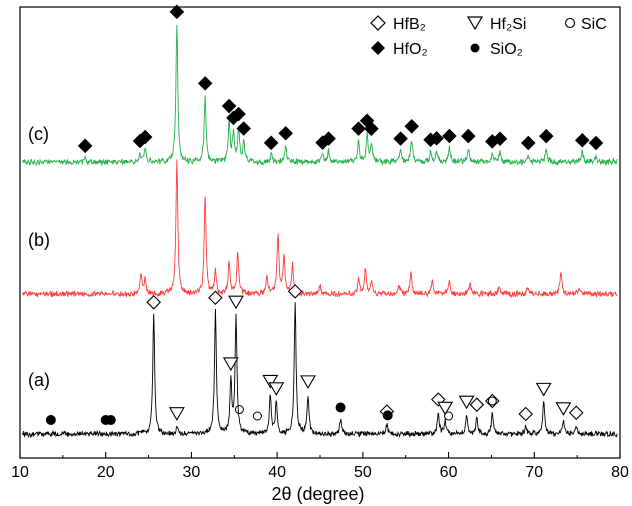 This screenshot has height=506, width=632. I want to click on series-label-a: (a), so click(39, 380).